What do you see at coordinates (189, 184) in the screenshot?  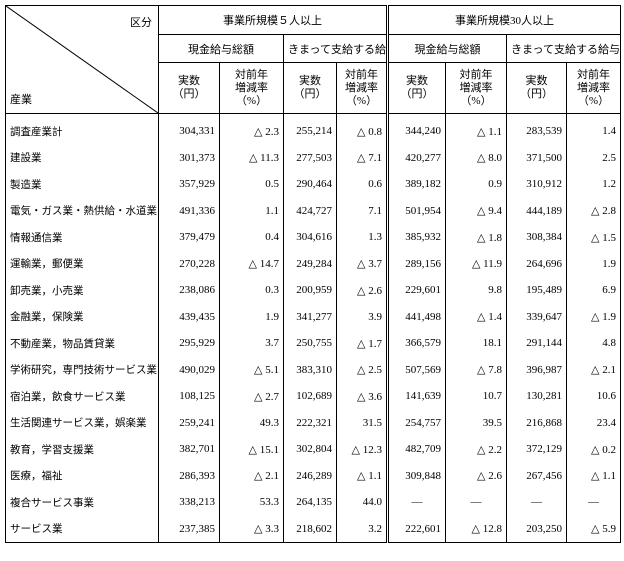 I see `cell-value: 357,929` at bounding box center [189, 184].